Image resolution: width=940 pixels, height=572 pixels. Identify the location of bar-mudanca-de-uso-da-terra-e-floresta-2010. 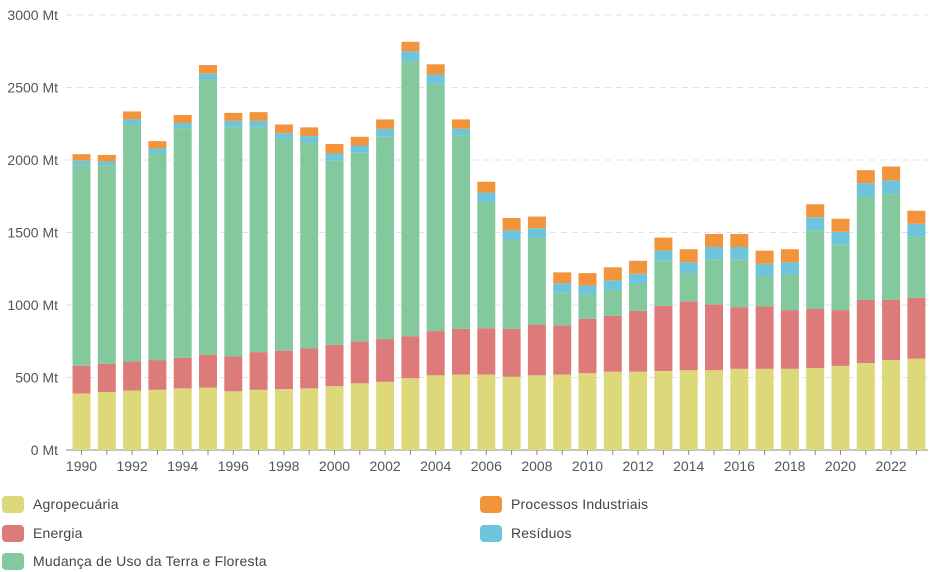
(587, 306).